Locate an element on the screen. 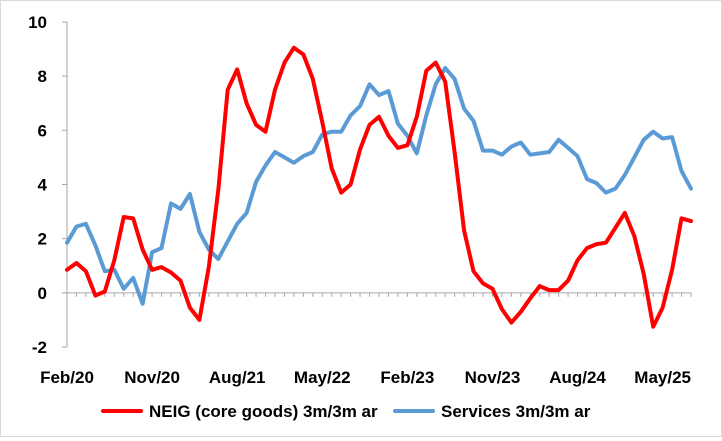  y-tick-label: 4 is located at coordinates (43, 185).